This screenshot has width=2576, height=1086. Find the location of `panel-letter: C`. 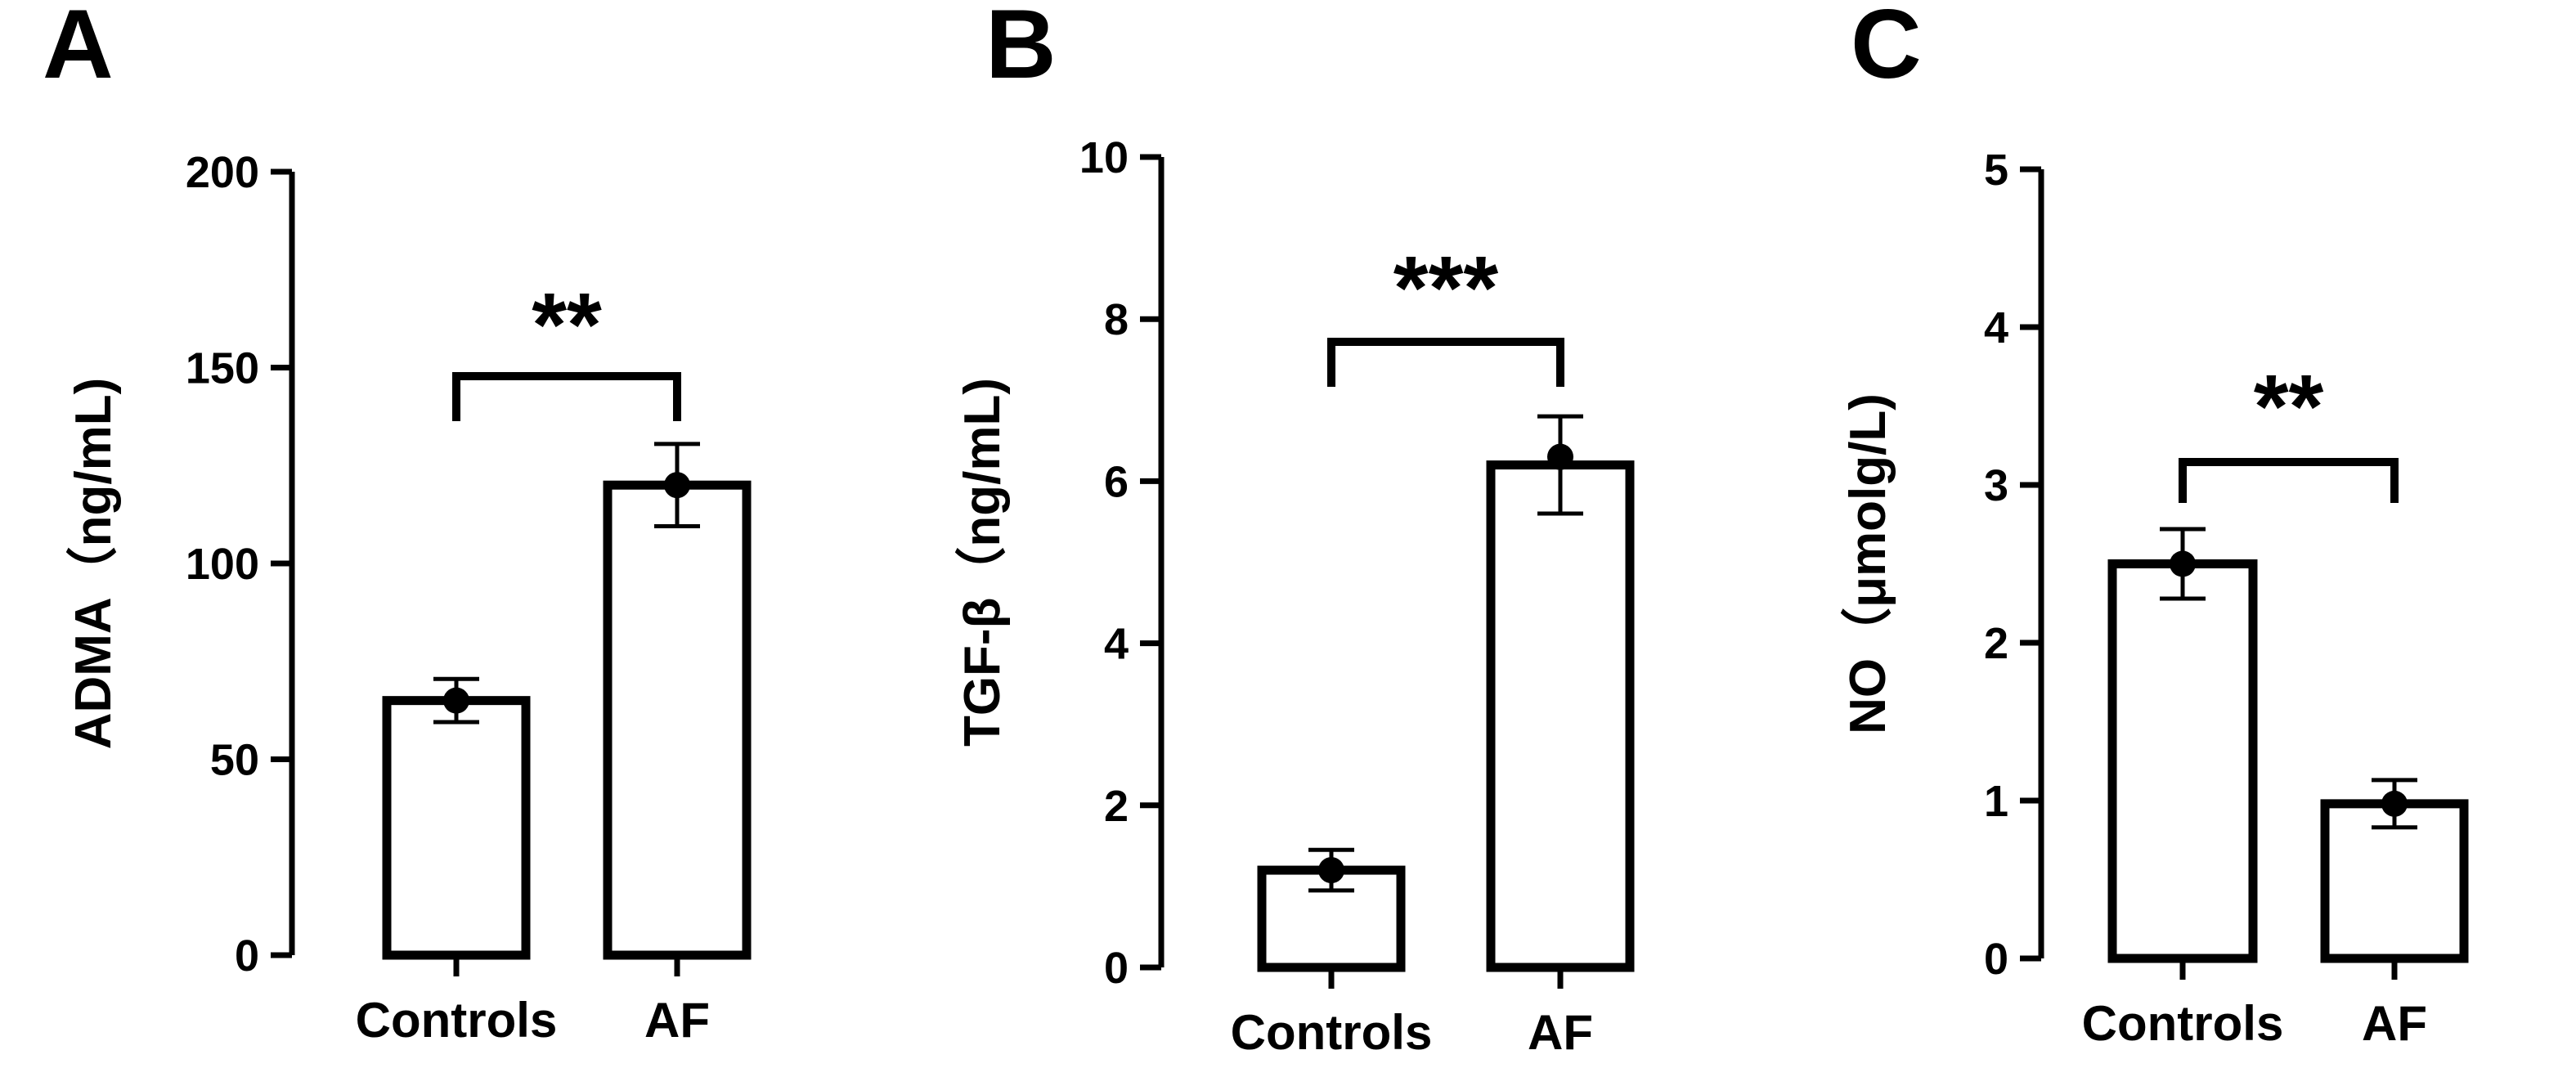

panel-letter: C is located at coordinates (1886, 49).